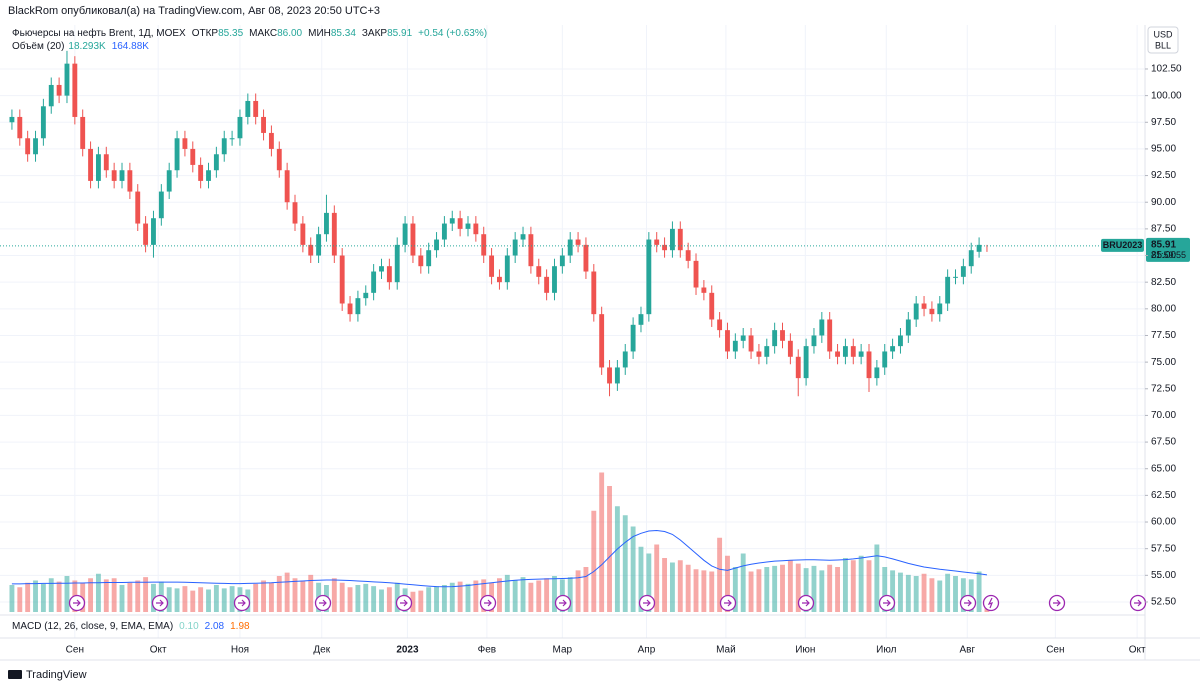 The width and height of the screenshot is (1200, 690). What do you see at coordinates (1122, 245) in the screenshot?
I see `symbol-box` at bounding box center [1122, 245].